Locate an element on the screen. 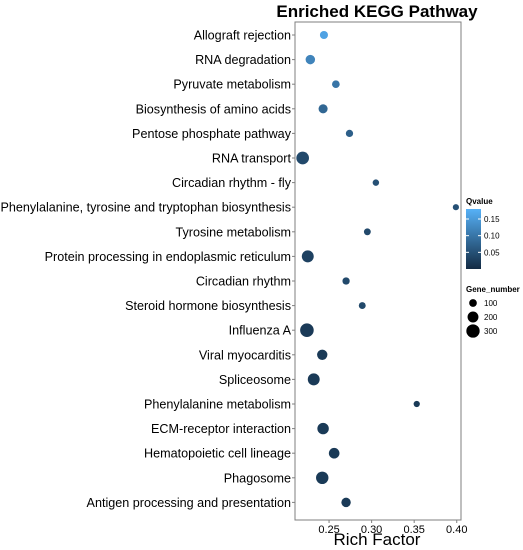  y-tick-label: Viral myocarditis is located at coordinates (245, 355).